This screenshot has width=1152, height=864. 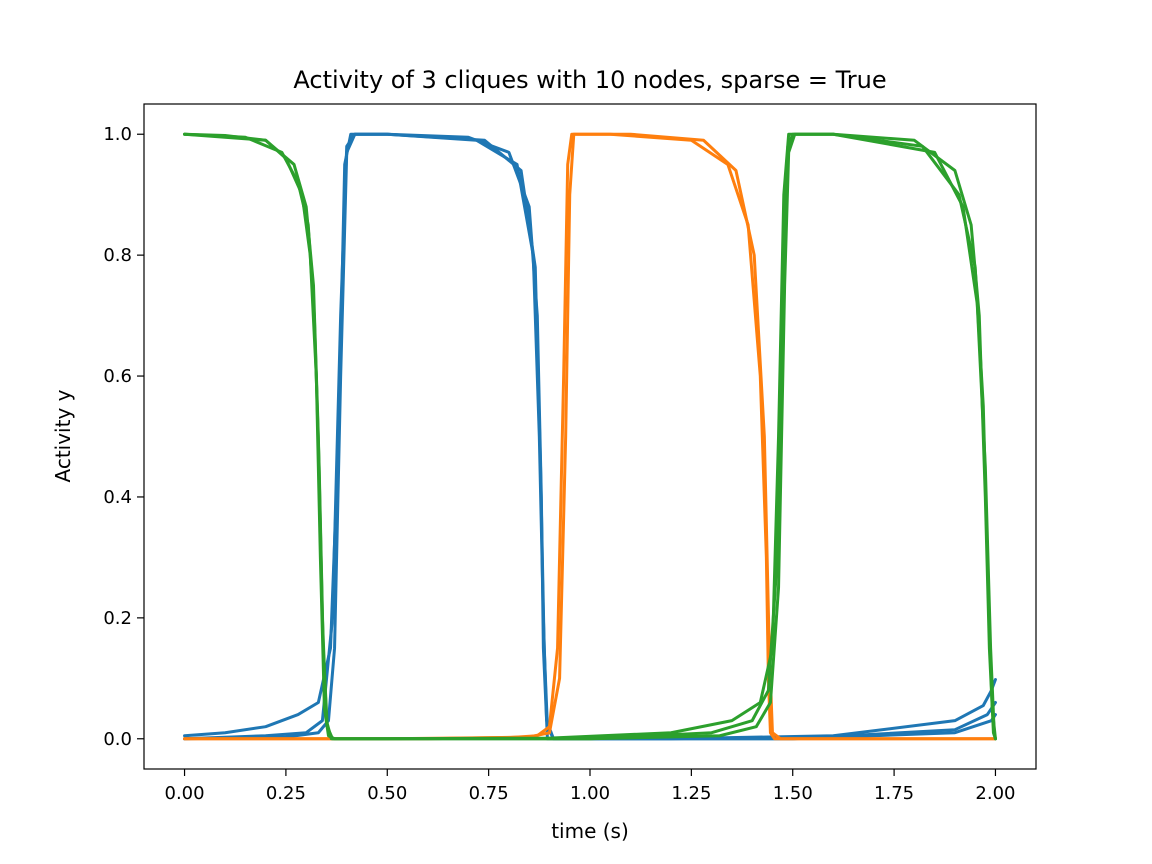 I want to click on y-tick-label: 0.4, so click(x=117, y=497).